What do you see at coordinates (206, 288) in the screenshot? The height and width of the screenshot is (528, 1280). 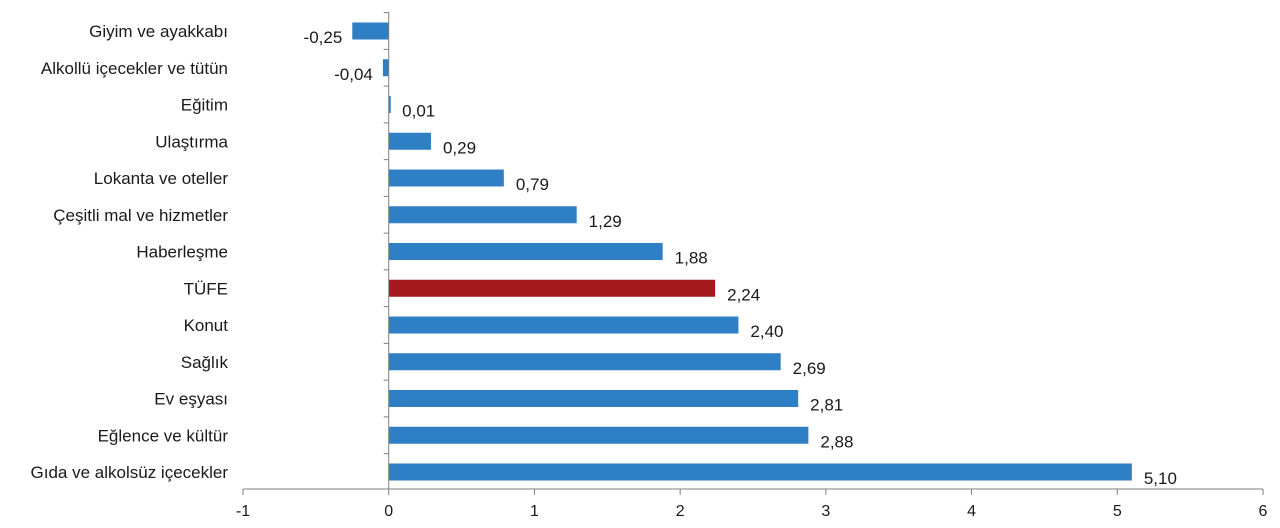 I see `category-label-tufe: TÜFE` at bounding box center [206, 288].